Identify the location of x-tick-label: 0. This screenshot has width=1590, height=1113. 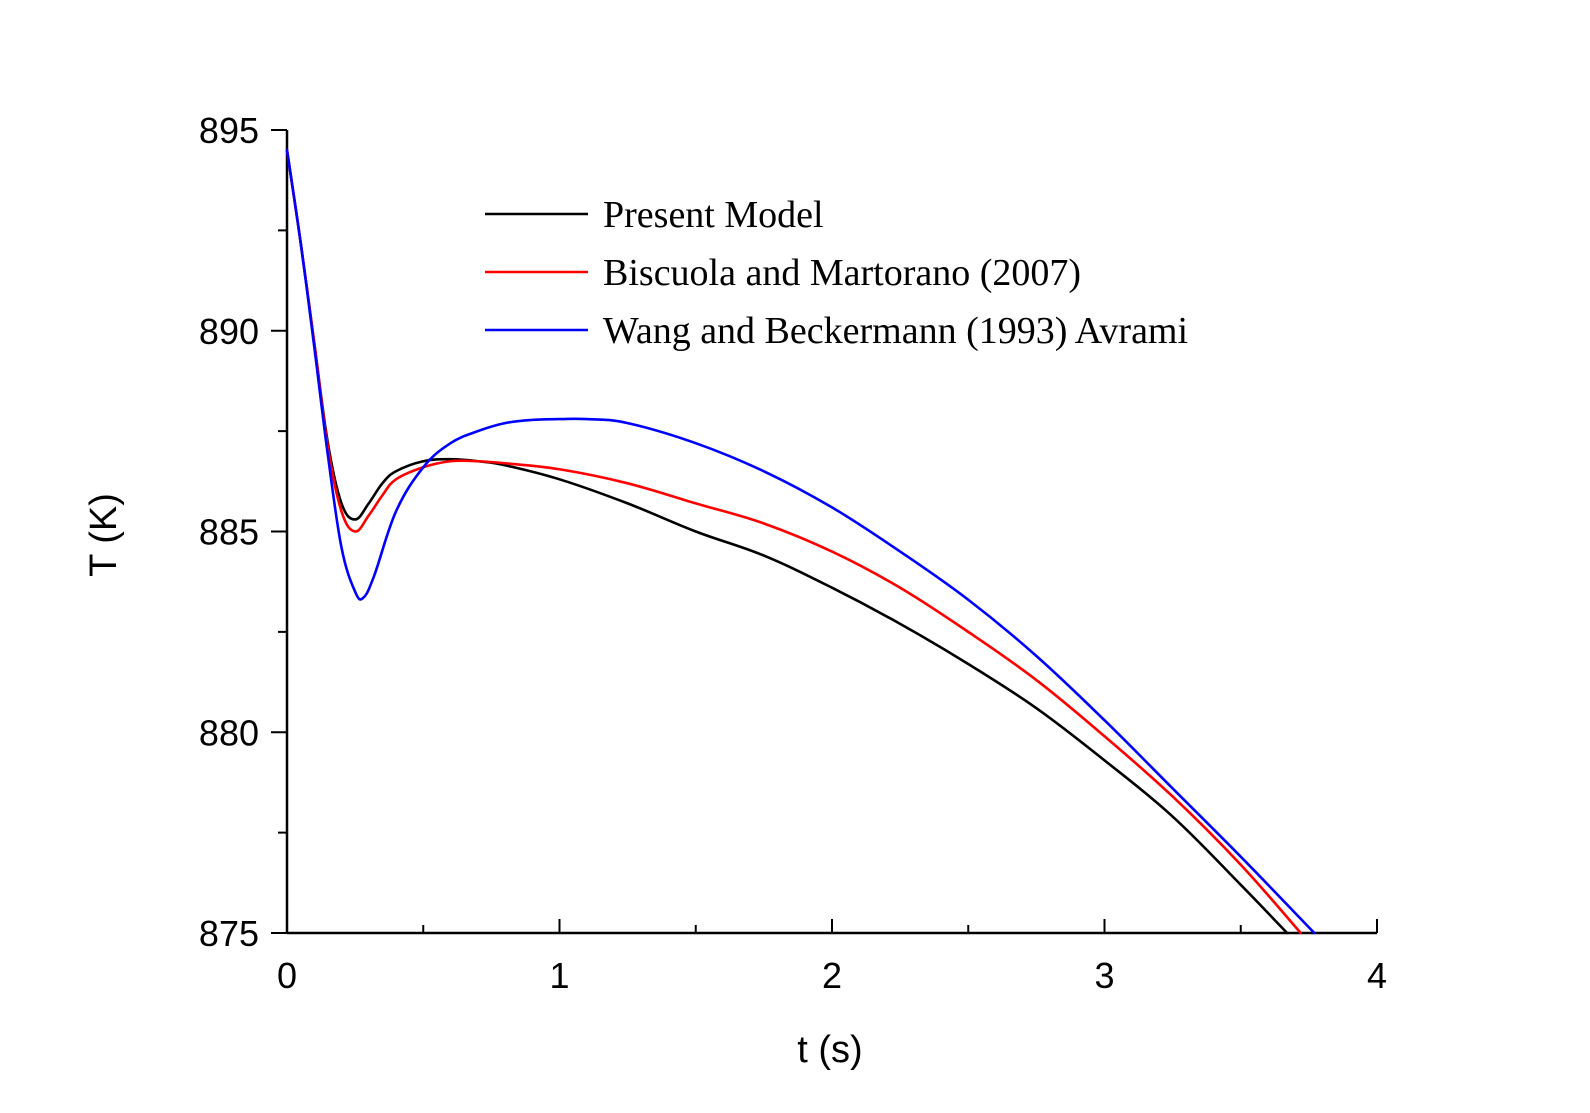
(287, 975).